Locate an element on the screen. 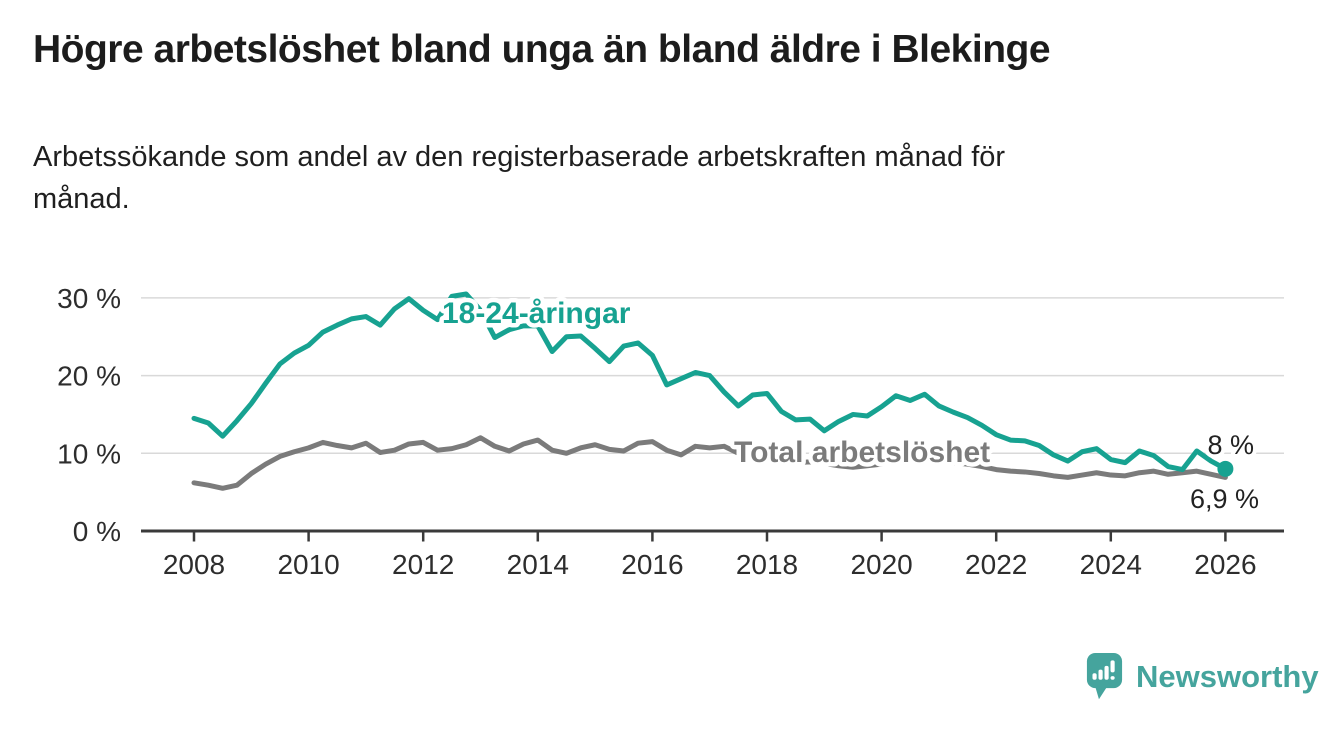 This screenshot has height=734, width=1340. newsworthy-logo: Newsworthy is located at coordinates (1202, 677).